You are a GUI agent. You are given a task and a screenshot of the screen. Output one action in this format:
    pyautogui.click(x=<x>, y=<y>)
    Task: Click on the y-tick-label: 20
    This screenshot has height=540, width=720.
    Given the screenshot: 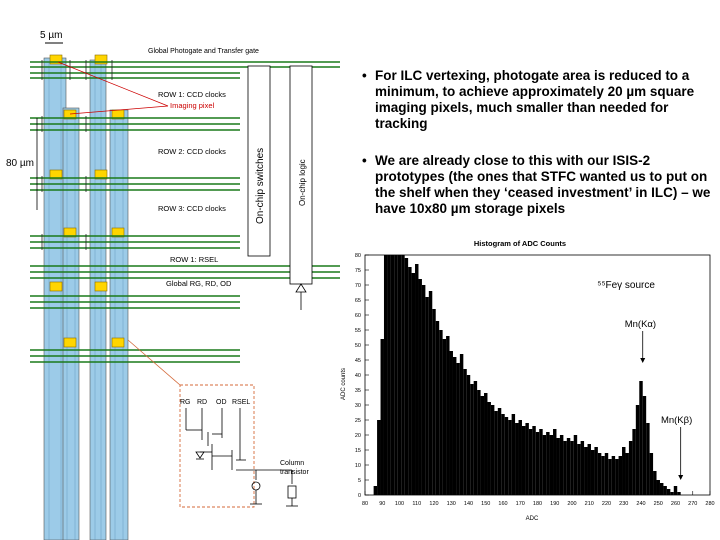 What is the action you would take?
    pyautogui.click(x=358, y=436)
    